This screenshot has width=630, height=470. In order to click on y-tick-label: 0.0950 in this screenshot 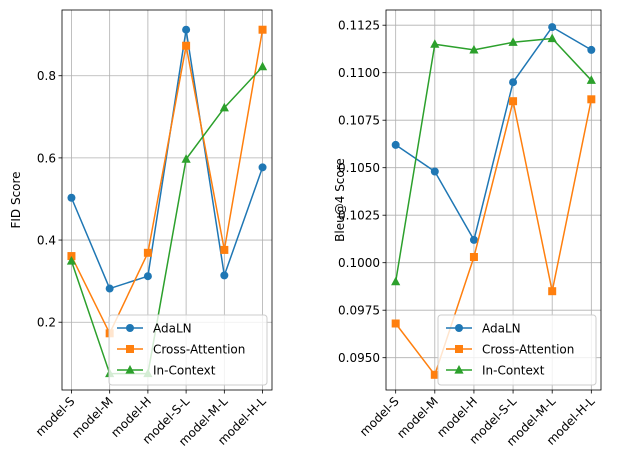, I will do `click(359, 358)`.